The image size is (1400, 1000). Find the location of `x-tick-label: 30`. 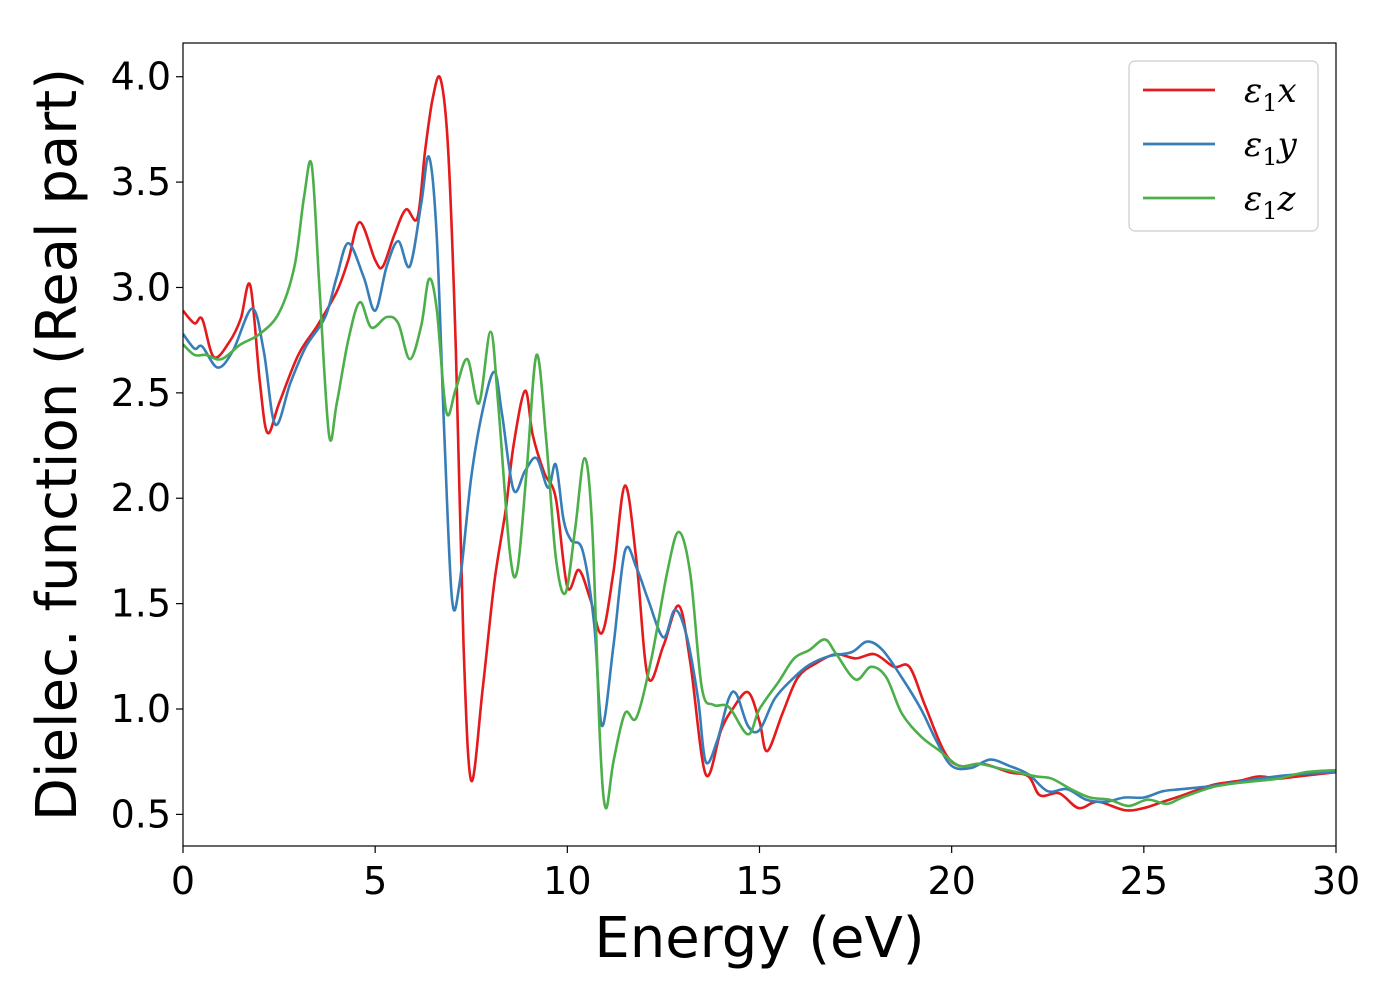

x-tick-label: 30 is located at coordinates (1336, 881).